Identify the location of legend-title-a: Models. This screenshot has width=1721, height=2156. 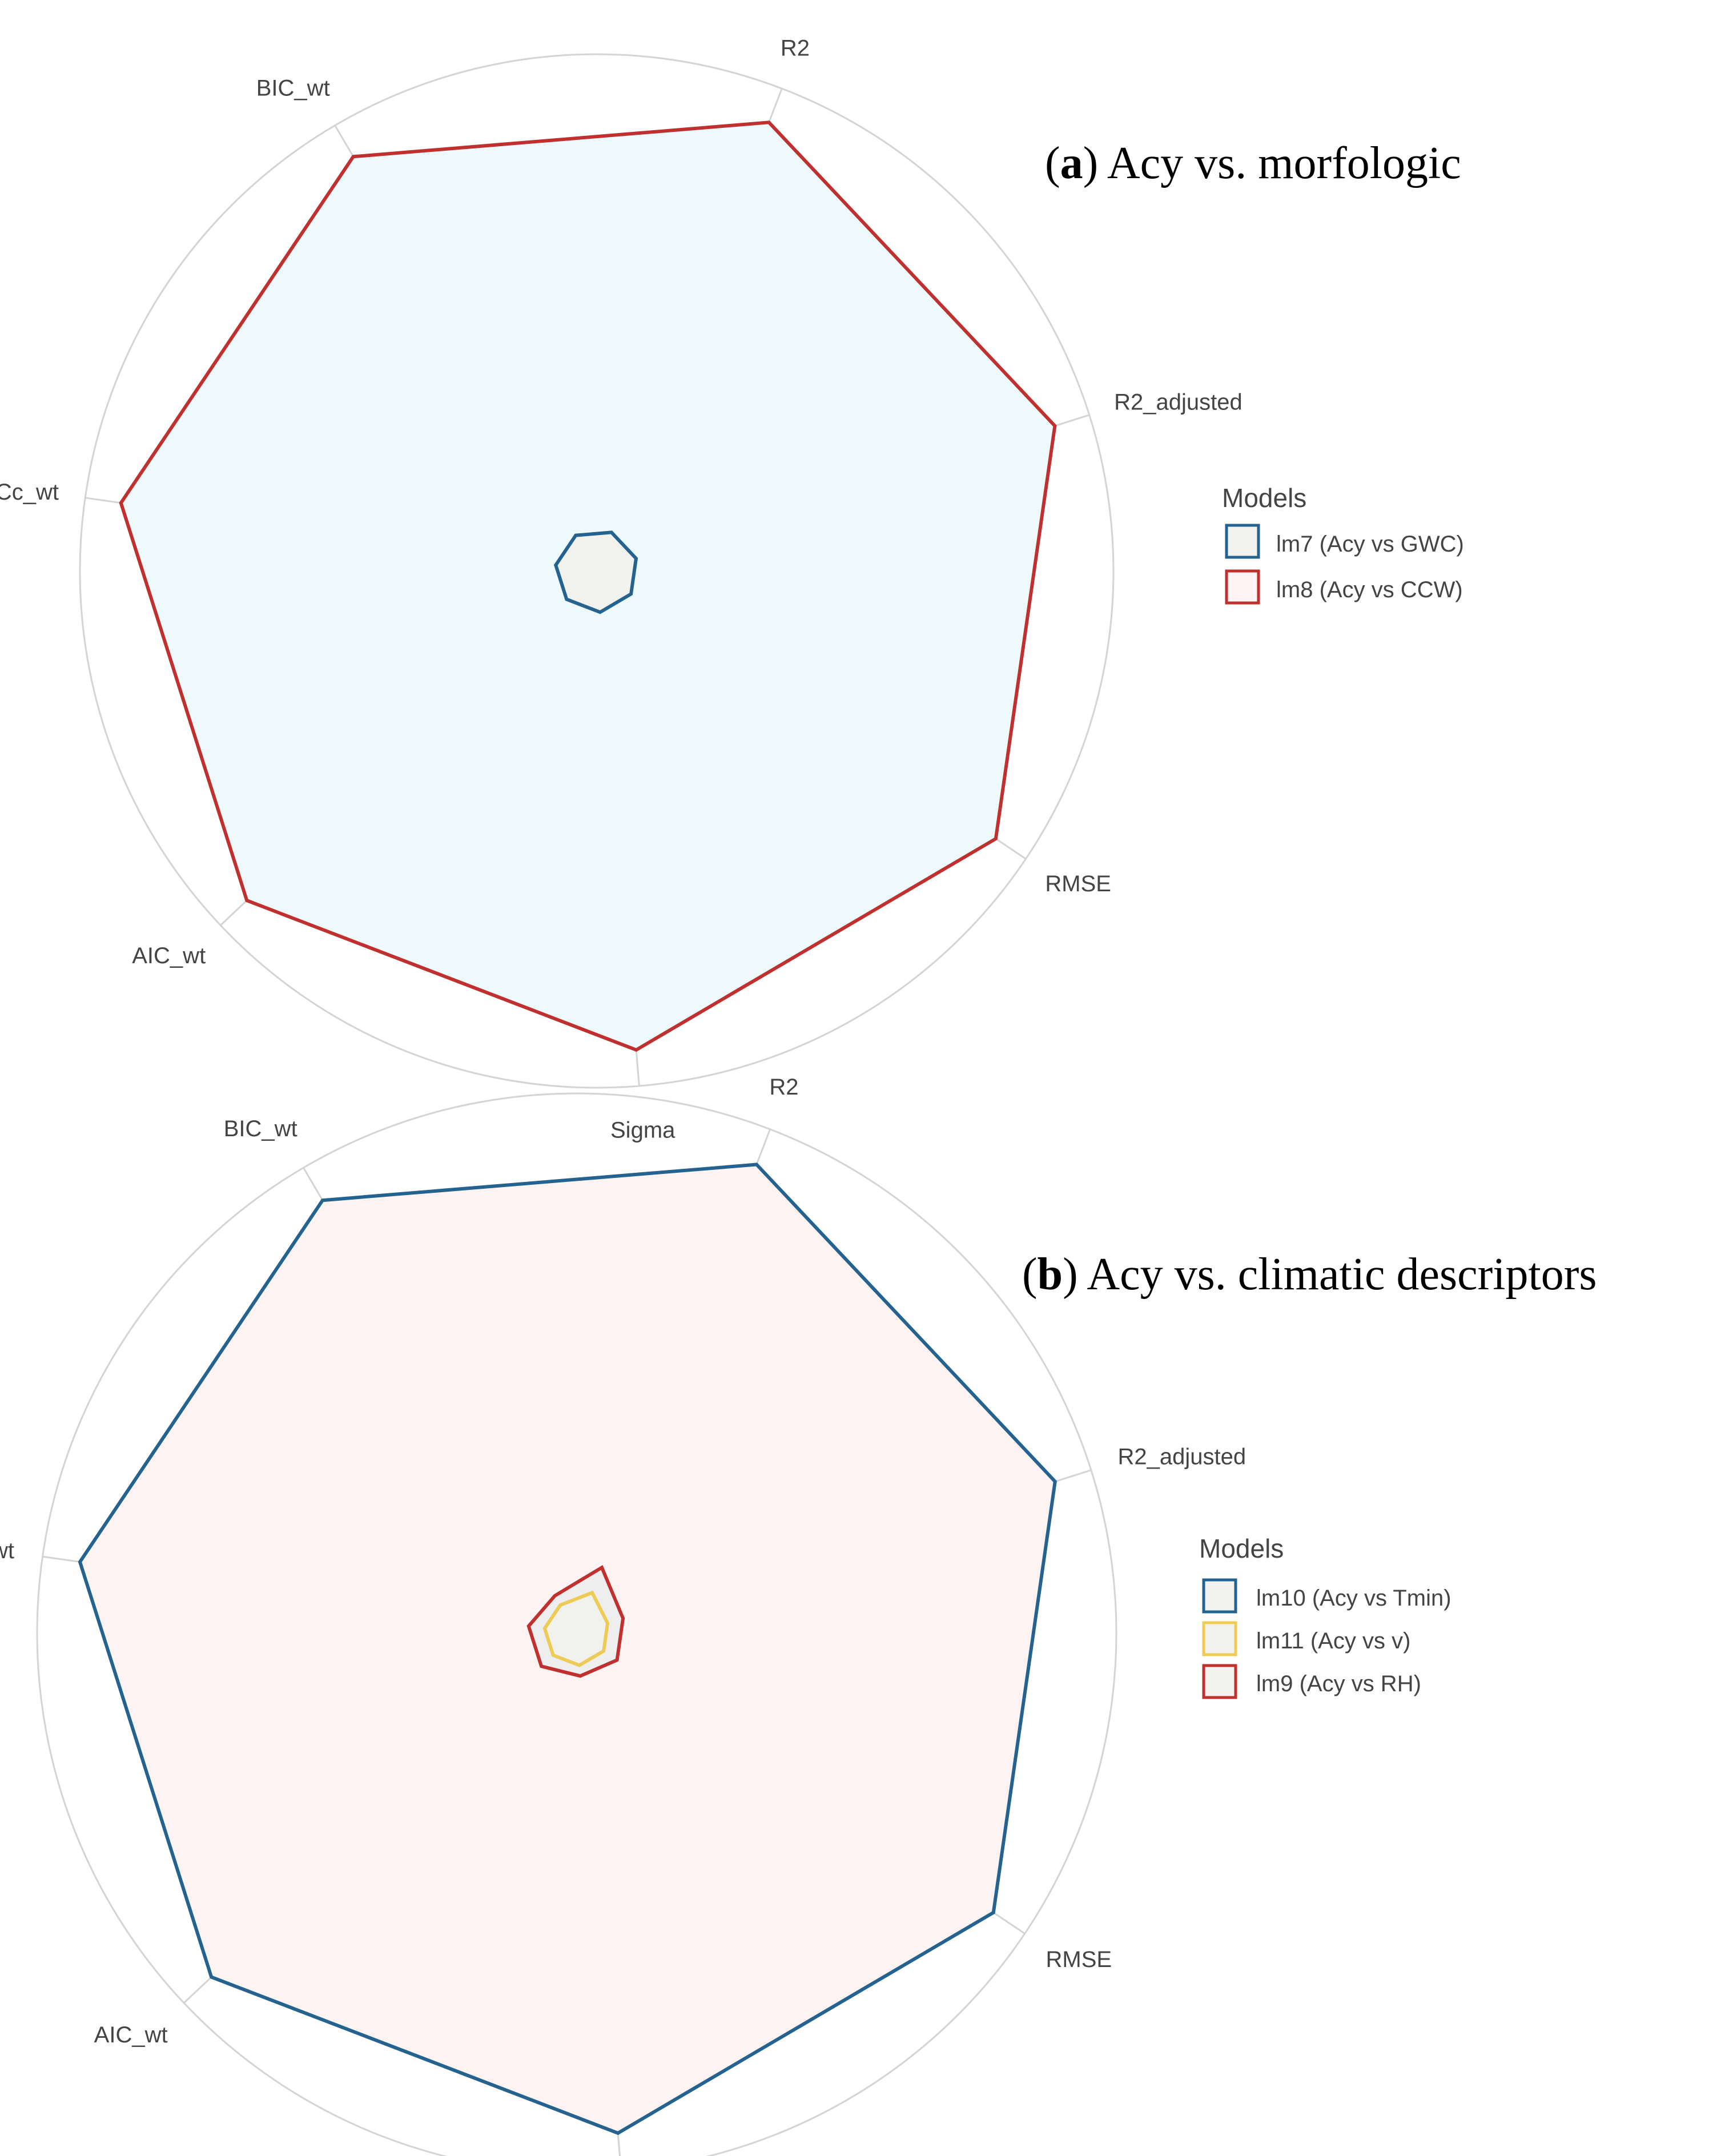
(1264, 498).